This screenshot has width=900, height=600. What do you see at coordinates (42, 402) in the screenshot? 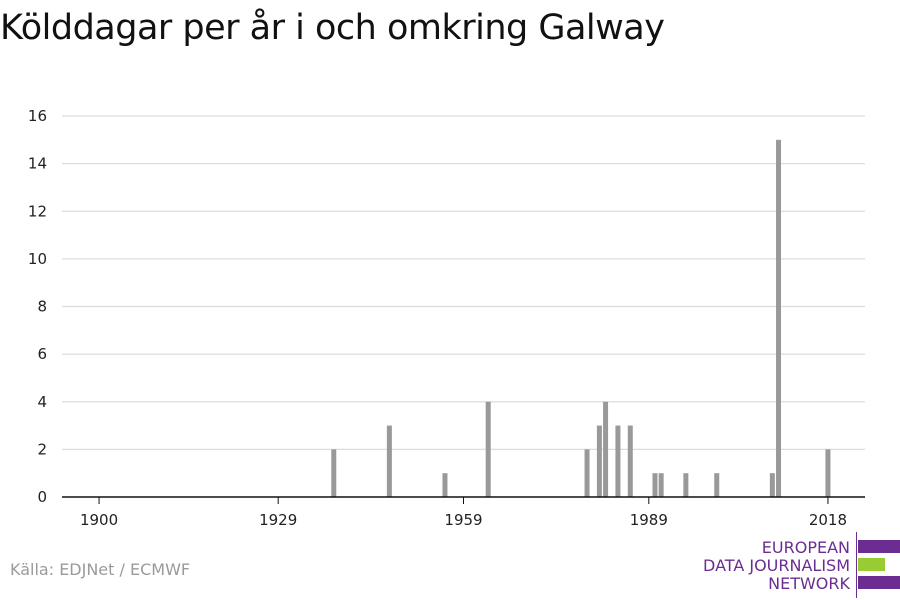
I see `y-tick-label: 4` at bounding box center [42, 402].